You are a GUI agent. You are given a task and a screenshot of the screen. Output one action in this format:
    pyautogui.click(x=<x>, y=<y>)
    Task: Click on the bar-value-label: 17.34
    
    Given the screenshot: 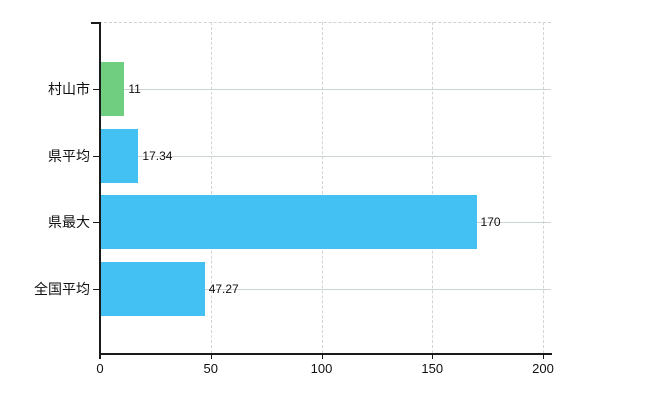 What is the action you would take?
    pyautogui.click(x=157, y=155)
    